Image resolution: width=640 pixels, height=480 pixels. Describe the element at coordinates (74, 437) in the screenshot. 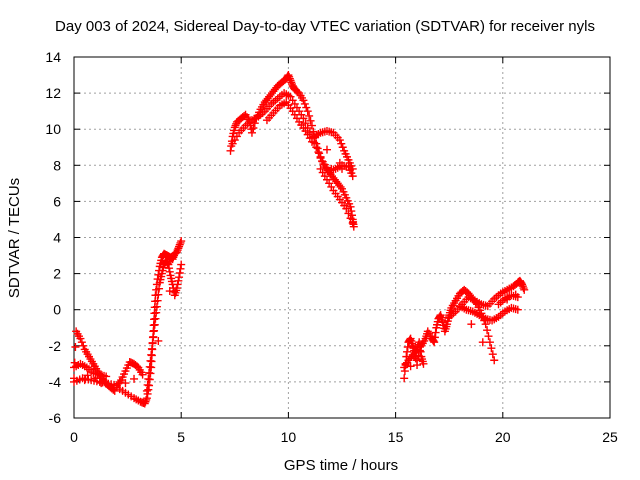

I see `x-tick-label: 0` at that location.